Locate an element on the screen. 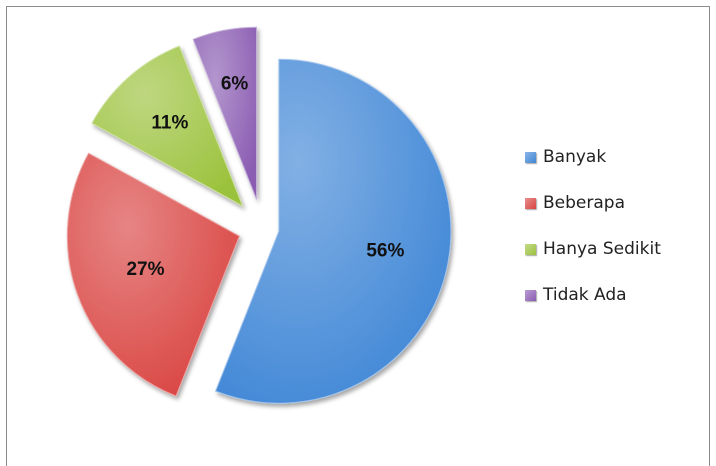  pie-slice-beberapa is located at coordinates (153, 274).